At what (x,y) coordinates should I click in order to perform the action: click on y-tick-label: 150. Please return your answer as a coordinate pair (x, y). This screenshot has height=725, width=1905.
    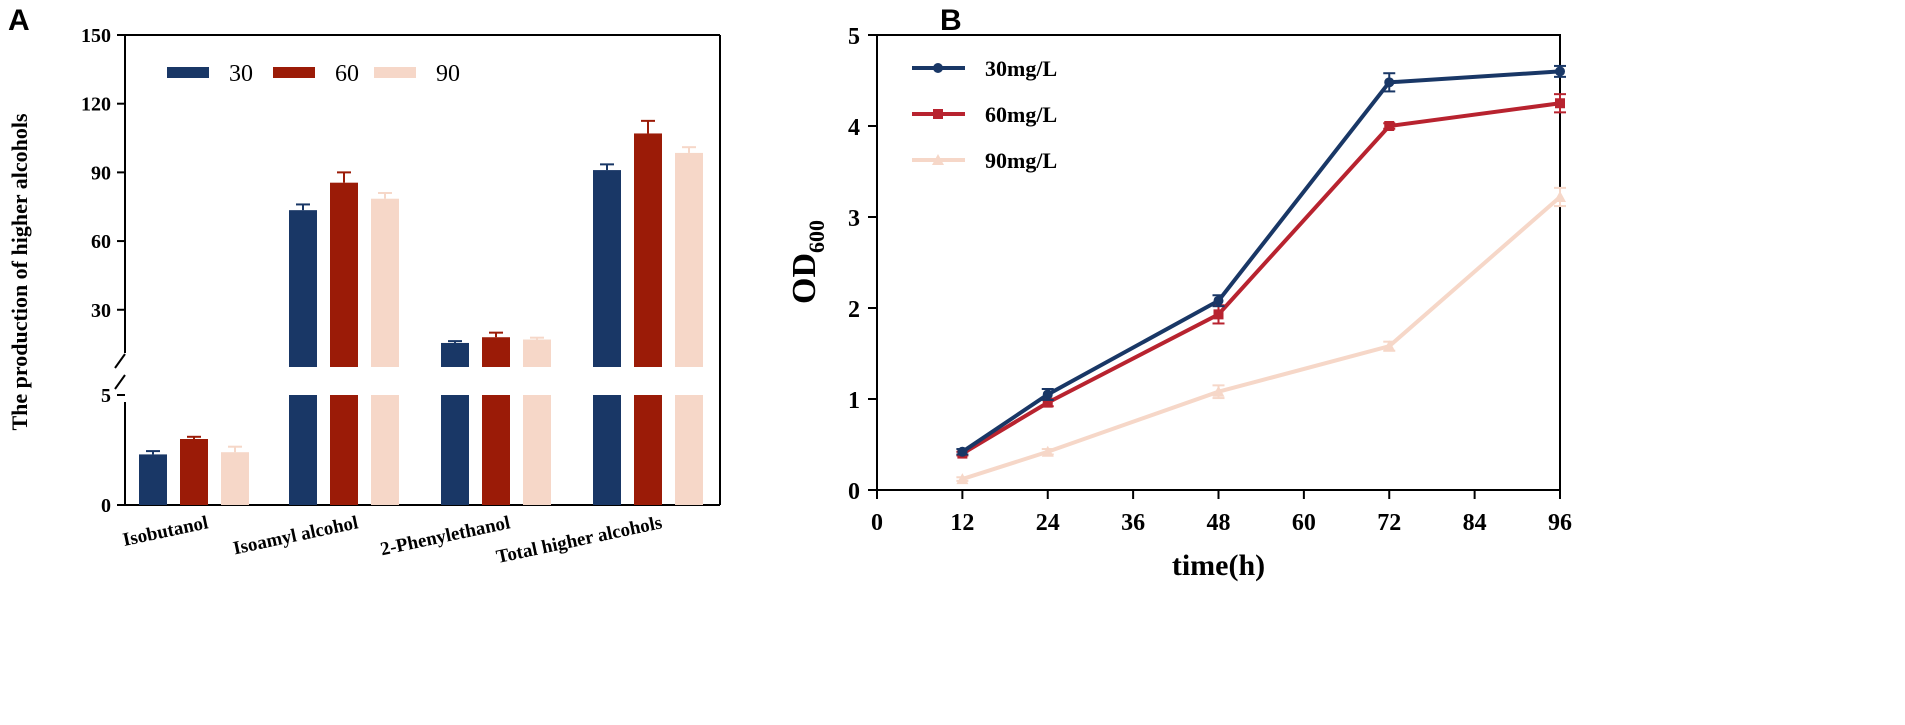
    Looking at the image, I should click on (96, 36).